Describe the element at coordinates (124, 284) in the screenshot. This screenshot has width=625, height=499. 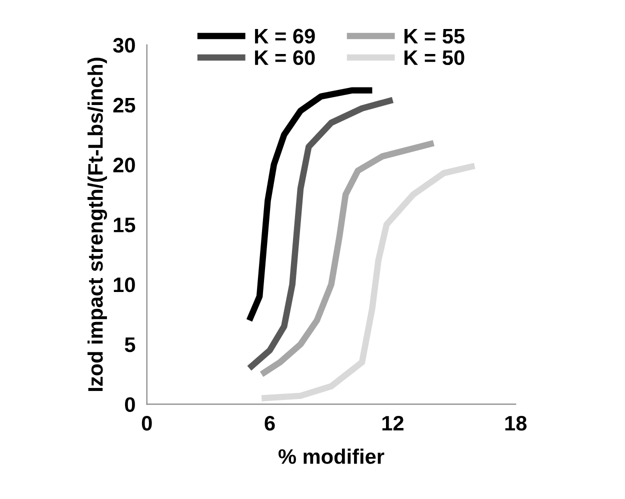
I see `y-tick-label: 10` at that location.